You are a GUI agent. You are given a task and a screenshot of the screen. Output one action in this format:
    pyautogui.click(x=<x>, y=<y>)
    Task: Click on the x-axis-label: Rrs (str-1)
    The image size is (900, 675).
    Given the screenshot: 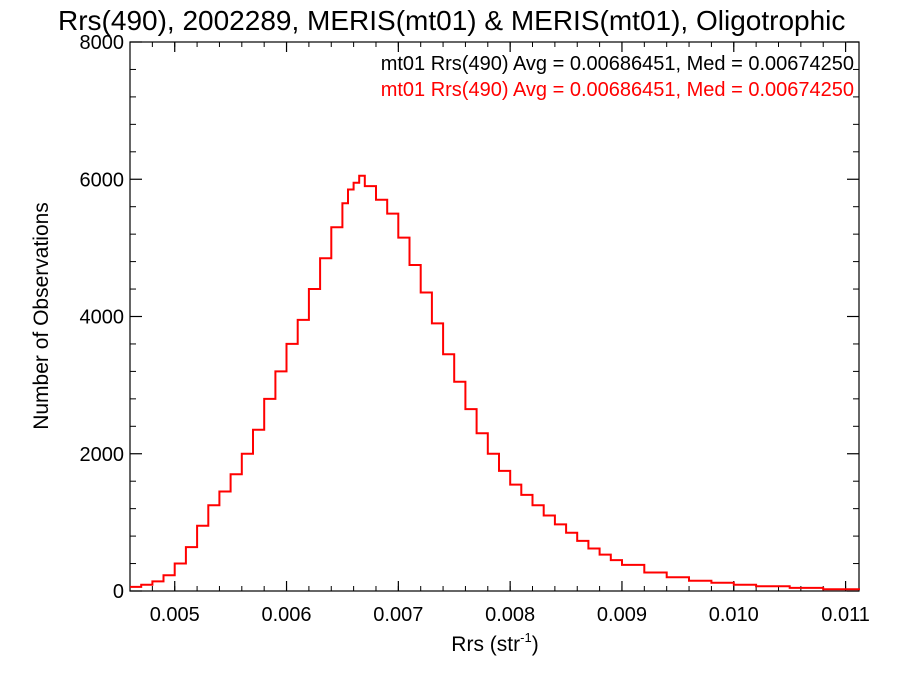 What is the action you would take?
    pyautogui.click(x=494, y=643)
    